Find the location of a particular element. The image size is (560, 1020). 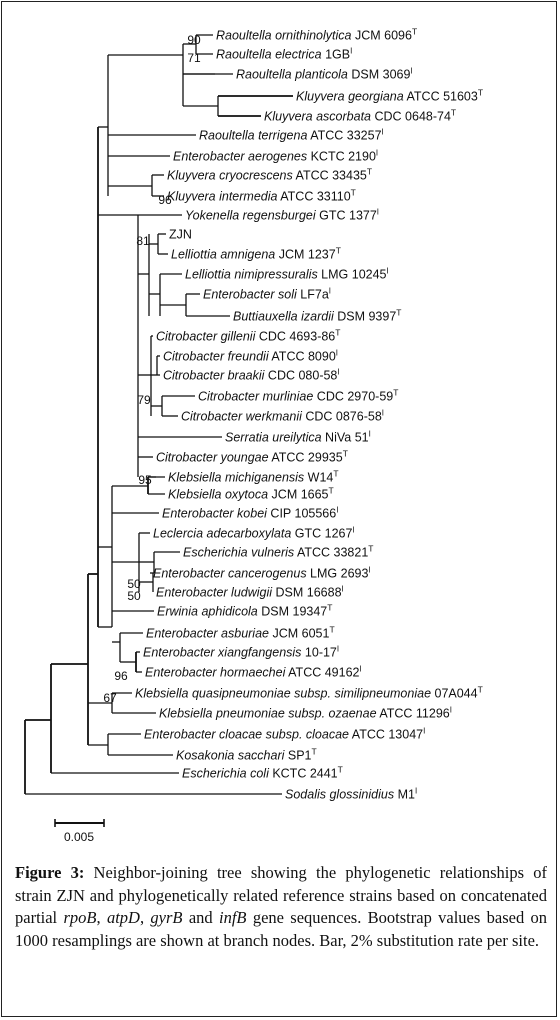

bootstrap-value: 71 is located at coordinates (194, 58).